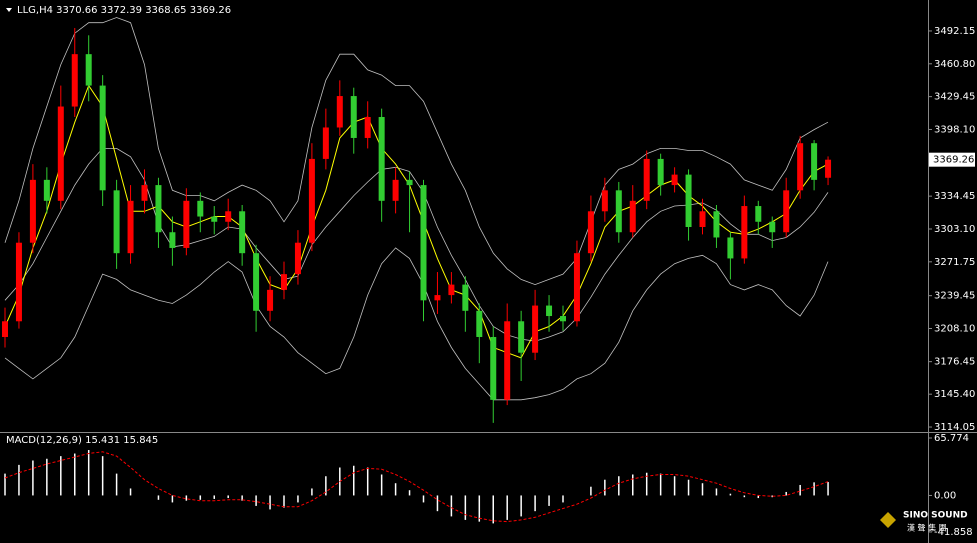 The width and height of the screenshot is (977, 543). What do you see at coordinates (888, 520) in the screenshot?
I see `watermark-logo` at bounding box center [888, 520].